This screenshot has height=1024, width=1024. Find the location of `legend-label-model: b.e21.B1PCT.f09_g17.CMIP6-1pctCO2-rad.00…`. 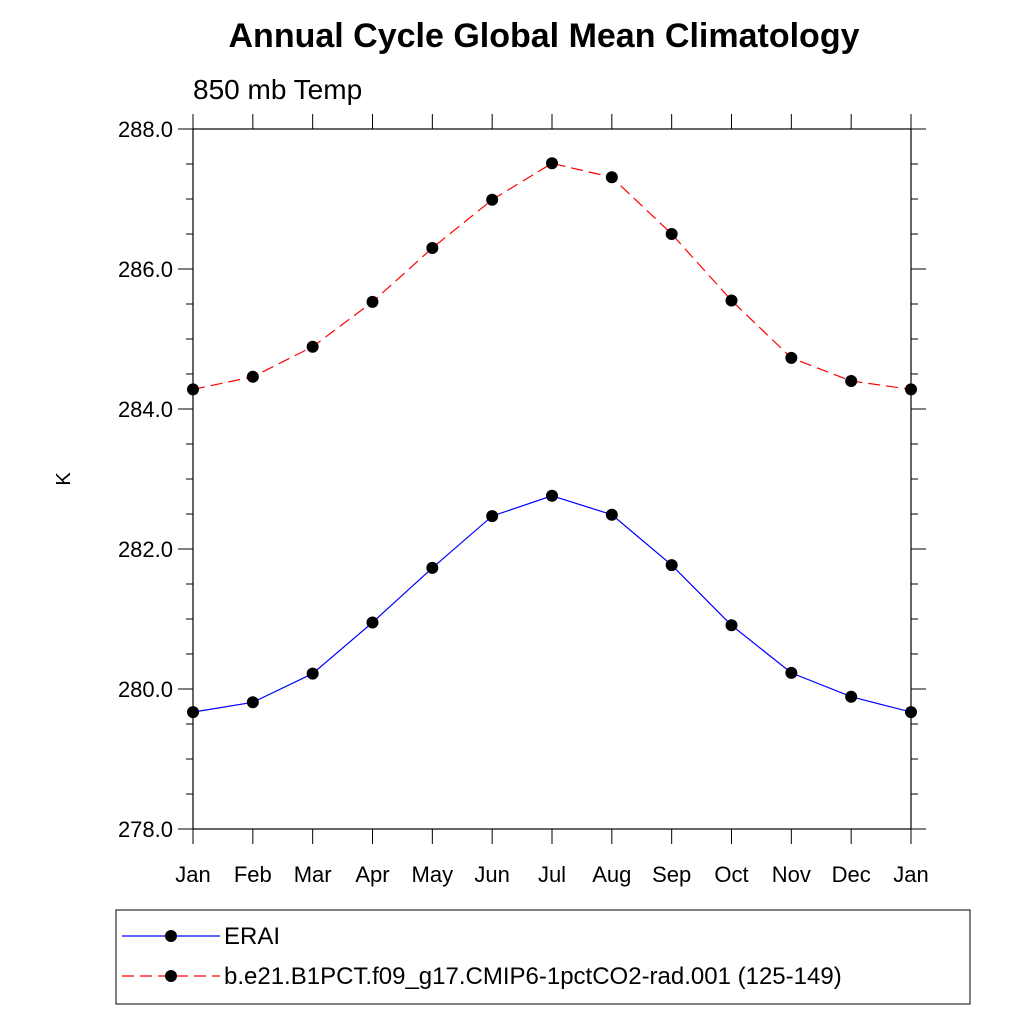

legend-label-model: b.e21.B1PCT.f09_g17.CMIP6-1pctCO2-rad.00… is located at coordinates (533, 976).